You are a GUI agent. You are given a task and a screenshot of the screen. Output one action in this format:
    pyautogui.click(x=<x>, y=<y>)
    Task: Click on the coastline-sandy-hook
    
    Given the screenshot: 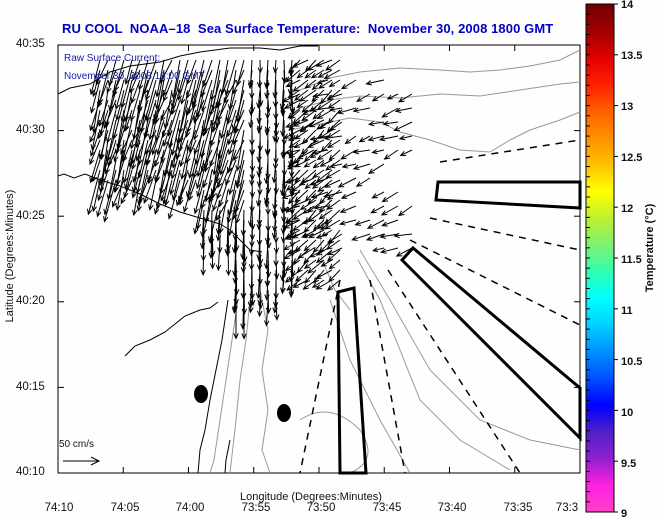 What is the action you would take?
    pyautogui.click(x=171, y=329)
    